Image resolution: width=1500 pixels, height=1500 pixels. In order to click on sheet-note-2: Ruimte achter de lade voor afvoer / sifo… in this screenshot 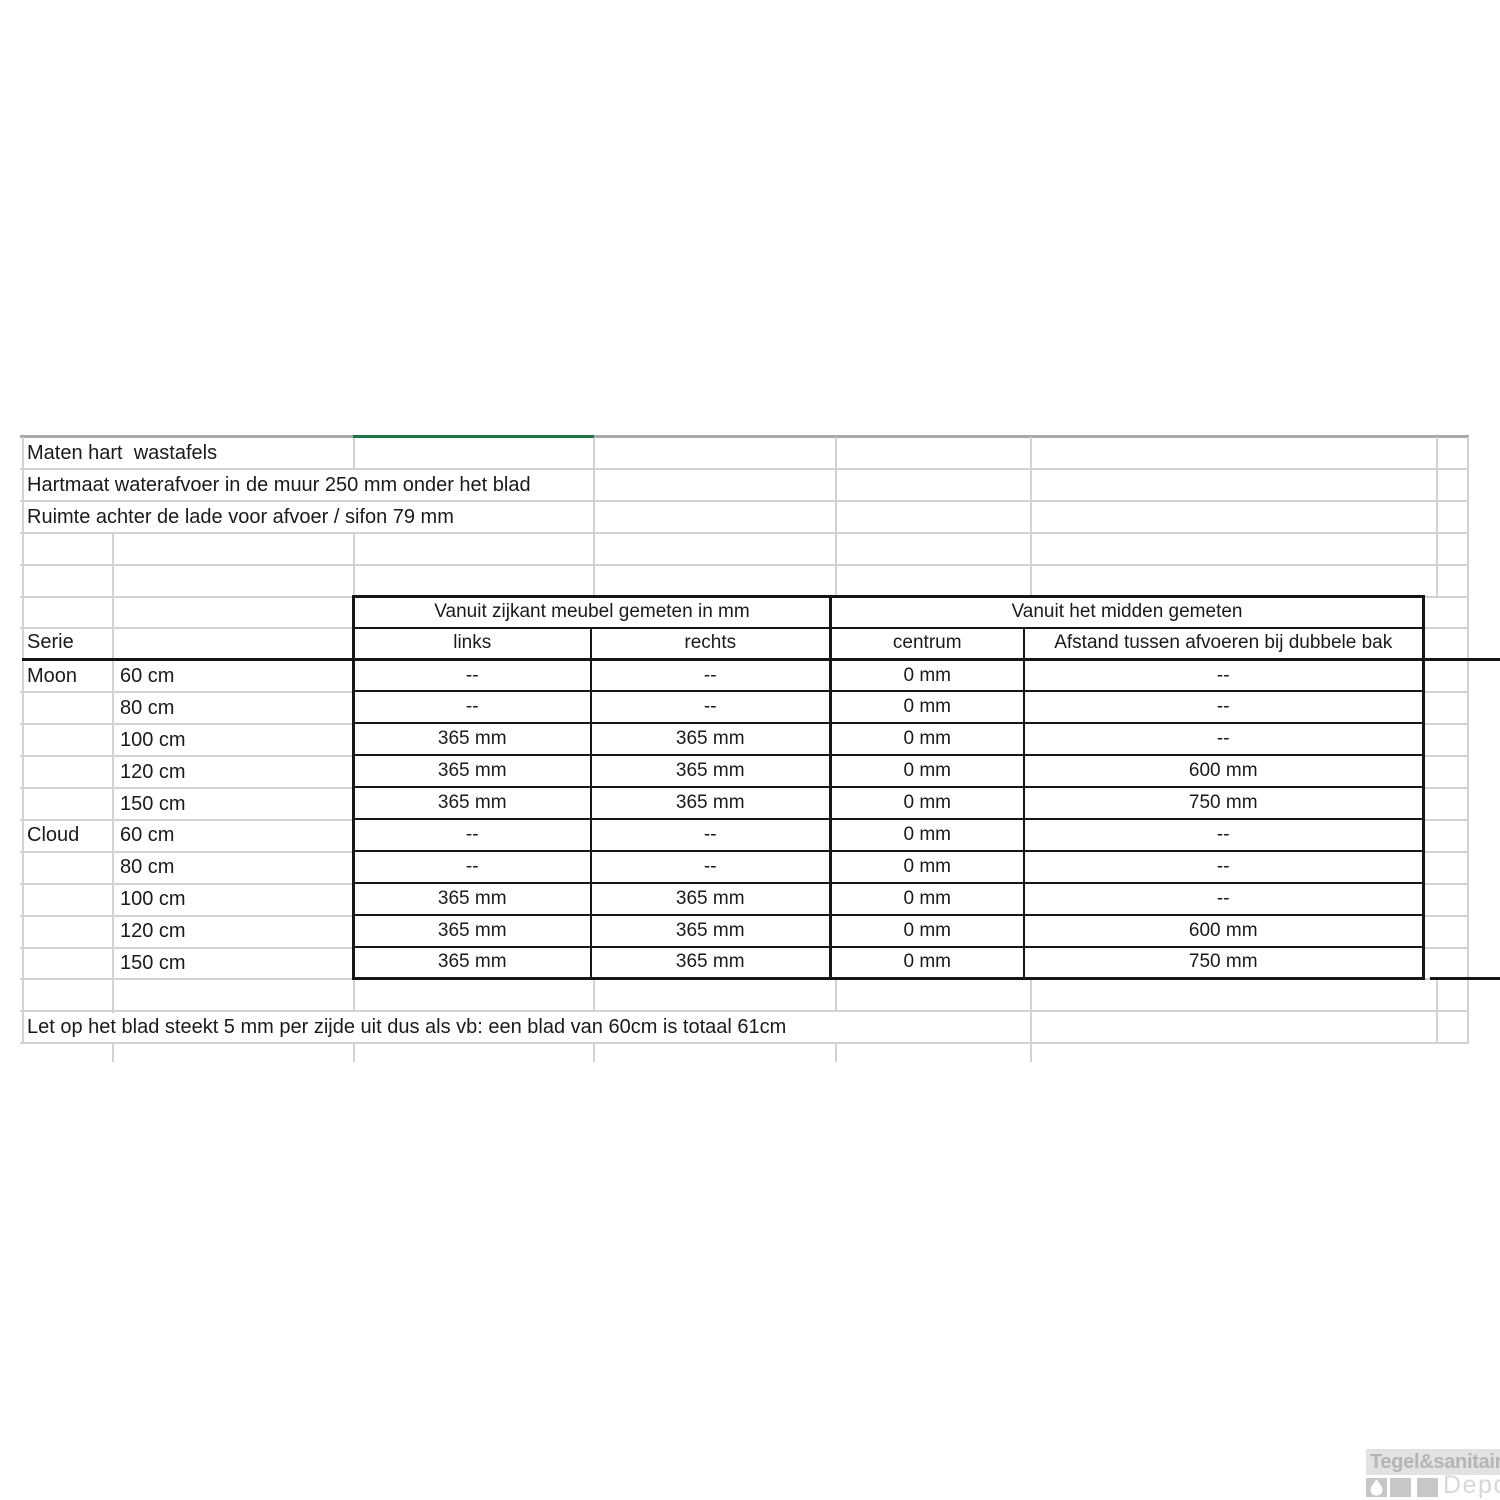, I will do `click(242, 517)`.